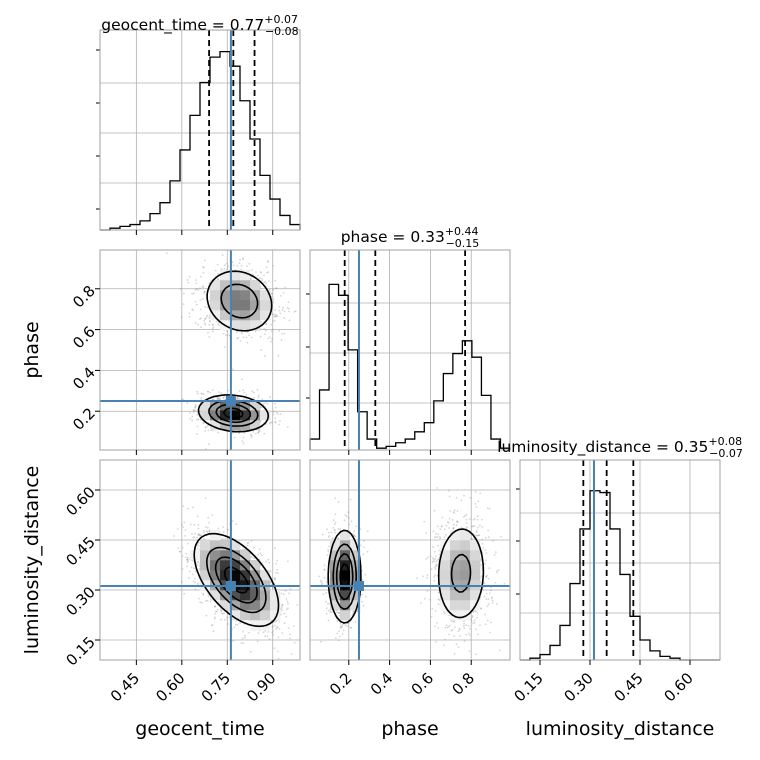 Image resolution: width=760 pixels, height=760 pixels. What do you see at coordinates (230, 401) in the screenshot?
I see `truth-marker` at bounding box center [230, 401].